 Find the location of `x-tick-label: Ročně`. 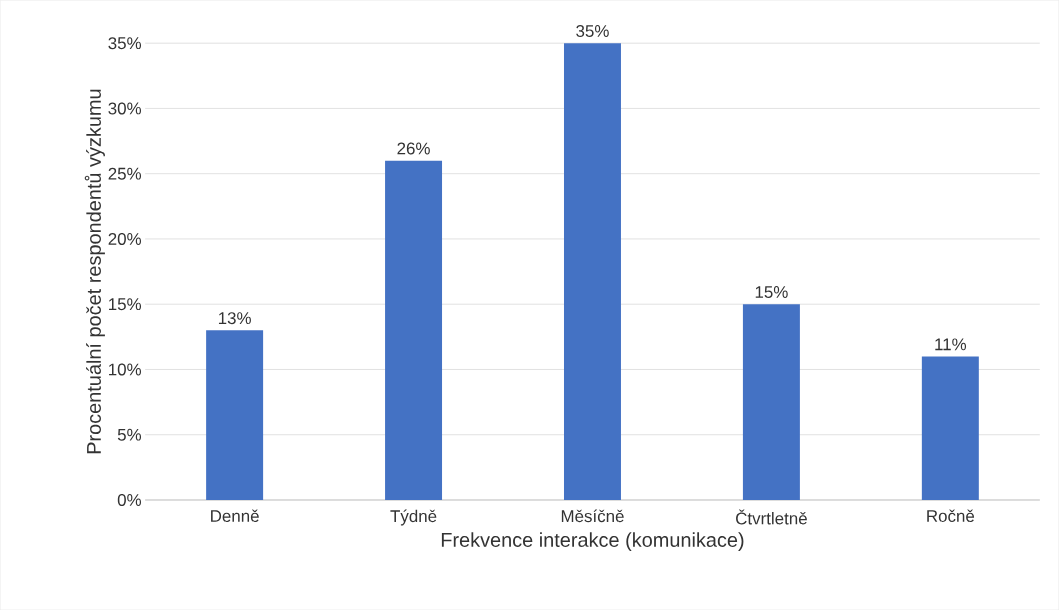

x-tick-label: Ročně is located at coordinates (951, 515).